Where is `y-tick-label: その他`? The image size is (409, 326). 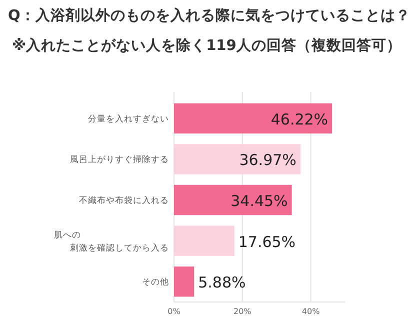
y-tick-label: その他 is located at coordinates (155, 282).